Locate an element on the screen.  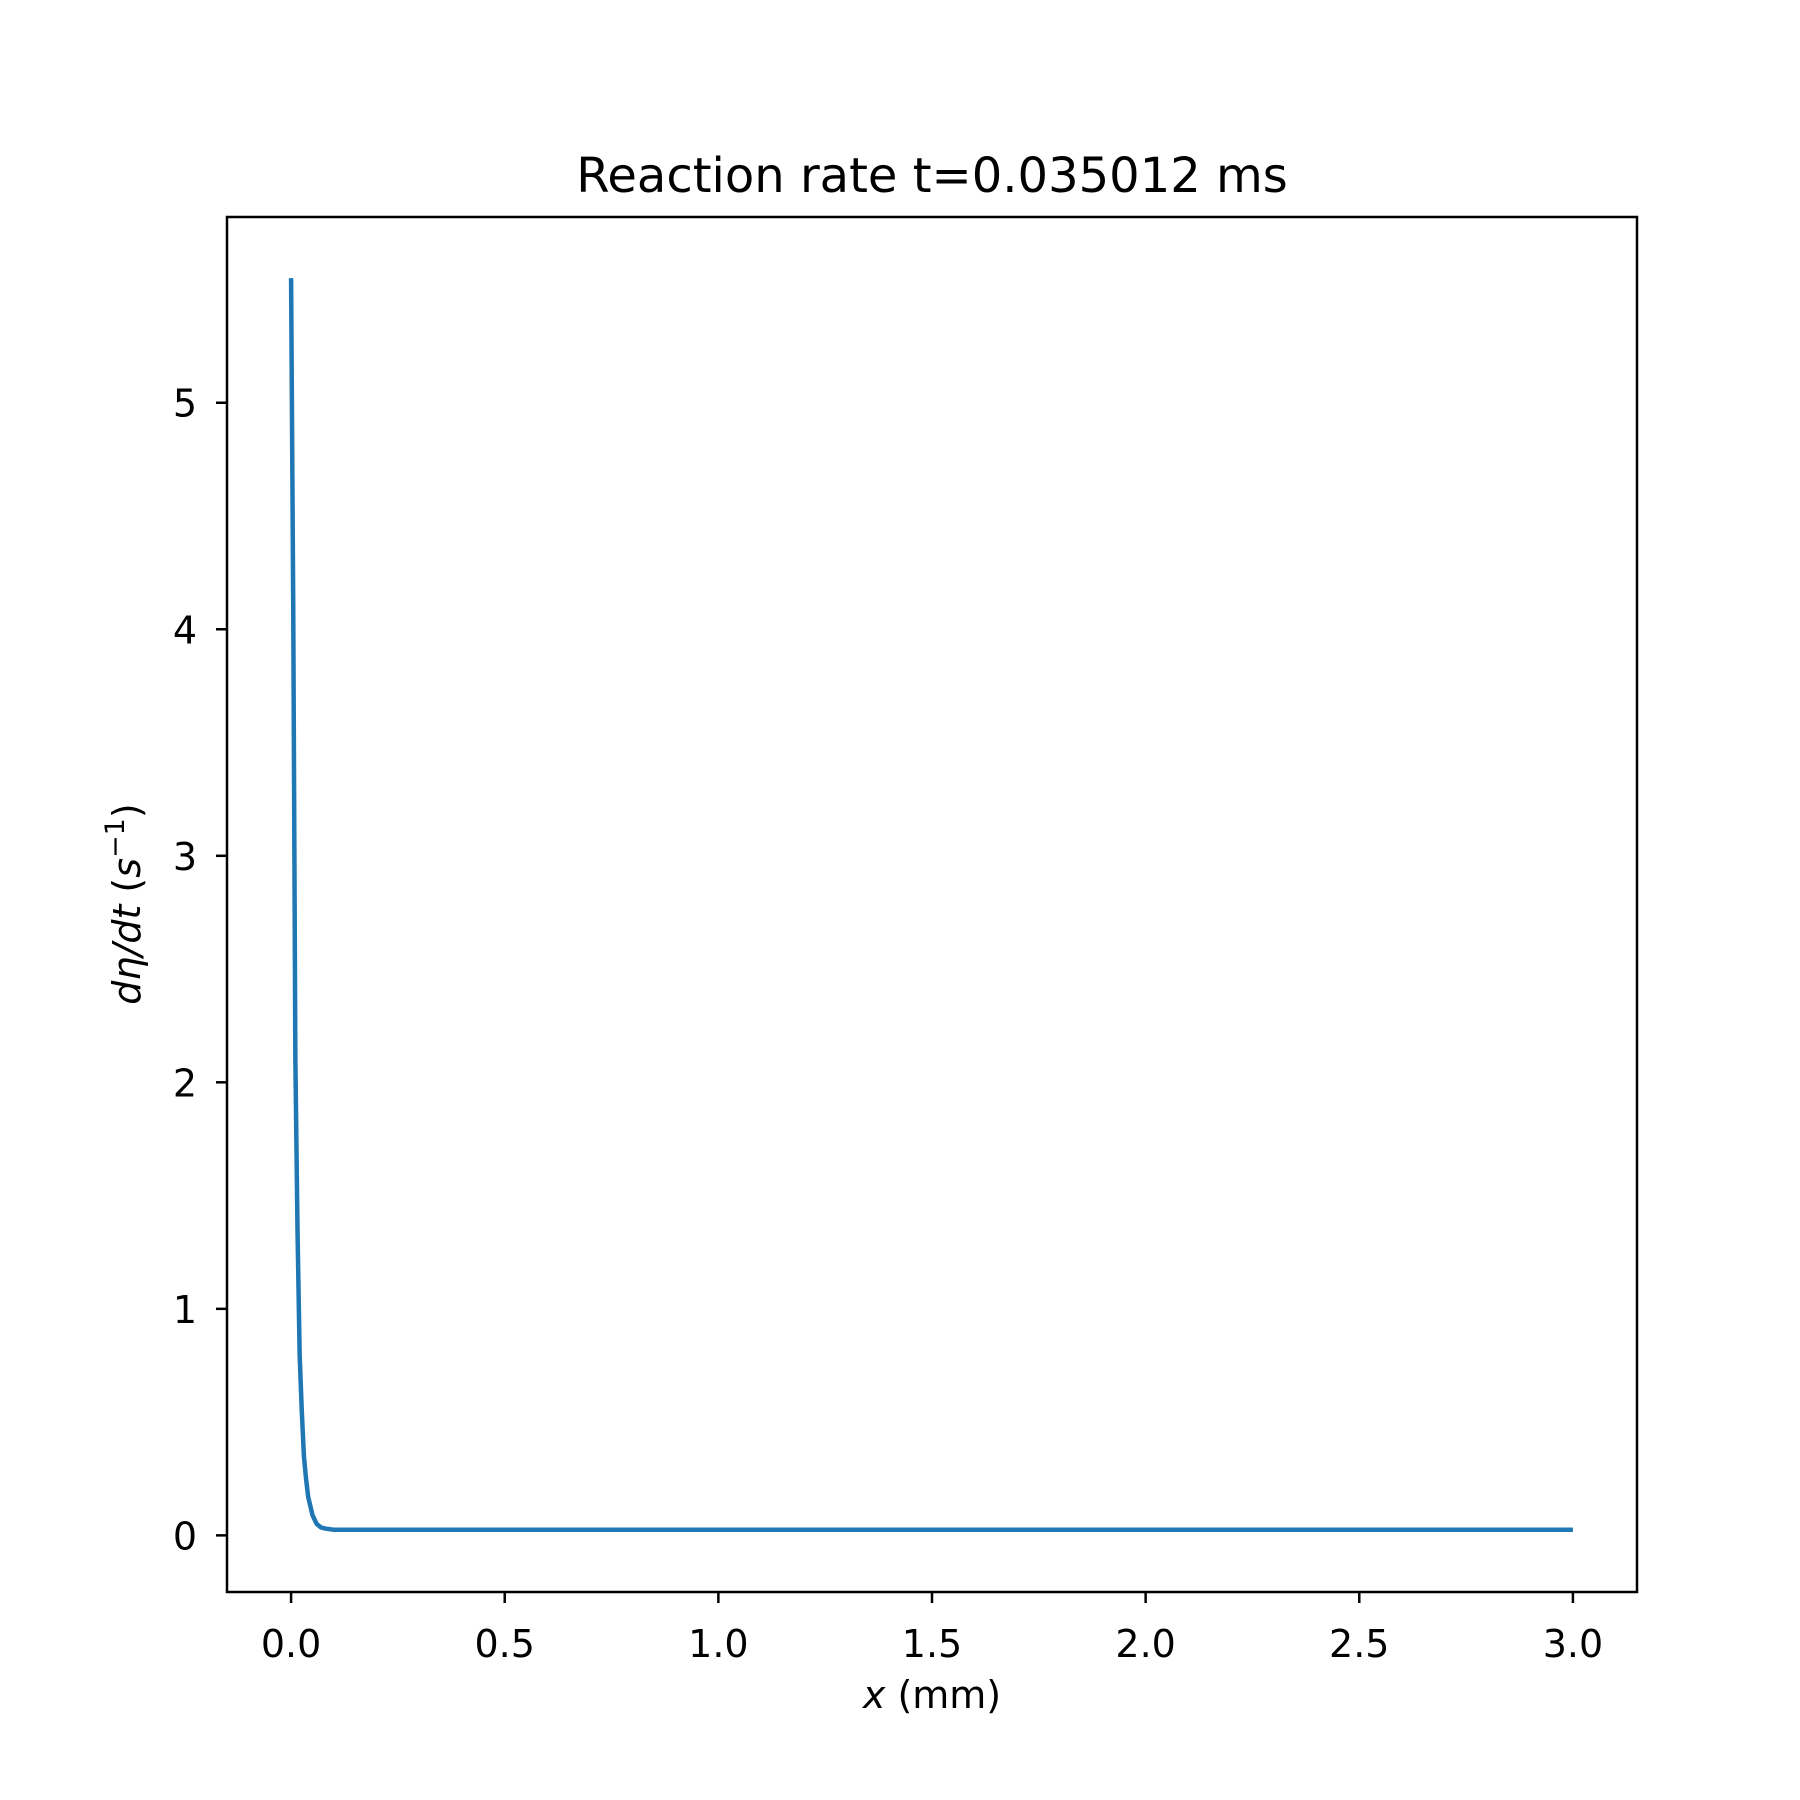
x-axis-label: x (mm) is located at coordinates (931, 1695).